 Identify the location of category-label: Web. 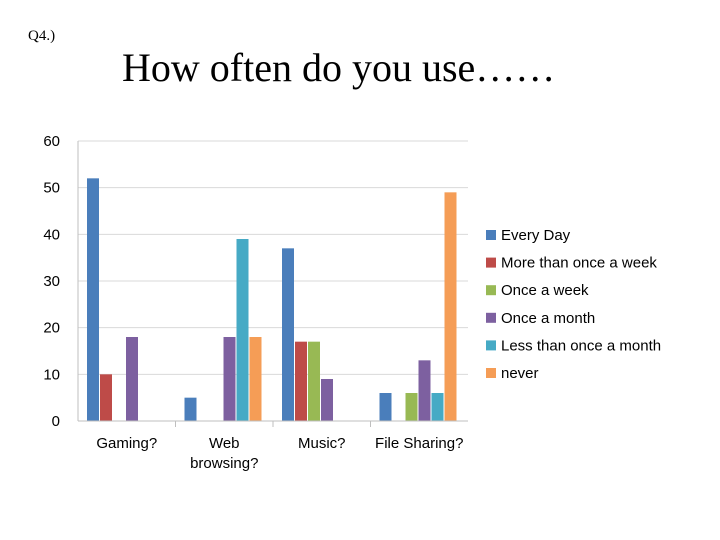
(224, 443).